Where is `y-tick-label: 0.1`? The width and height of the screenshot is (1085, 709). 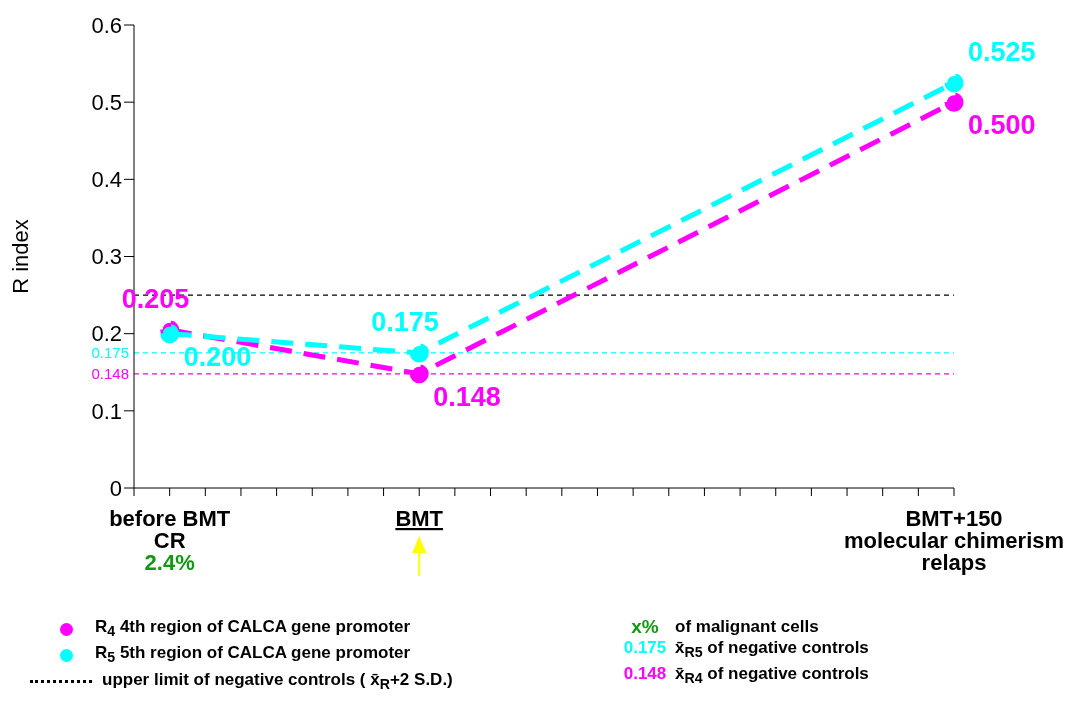
y-tick-label: 0.1 is located at coordinates (106, 411).